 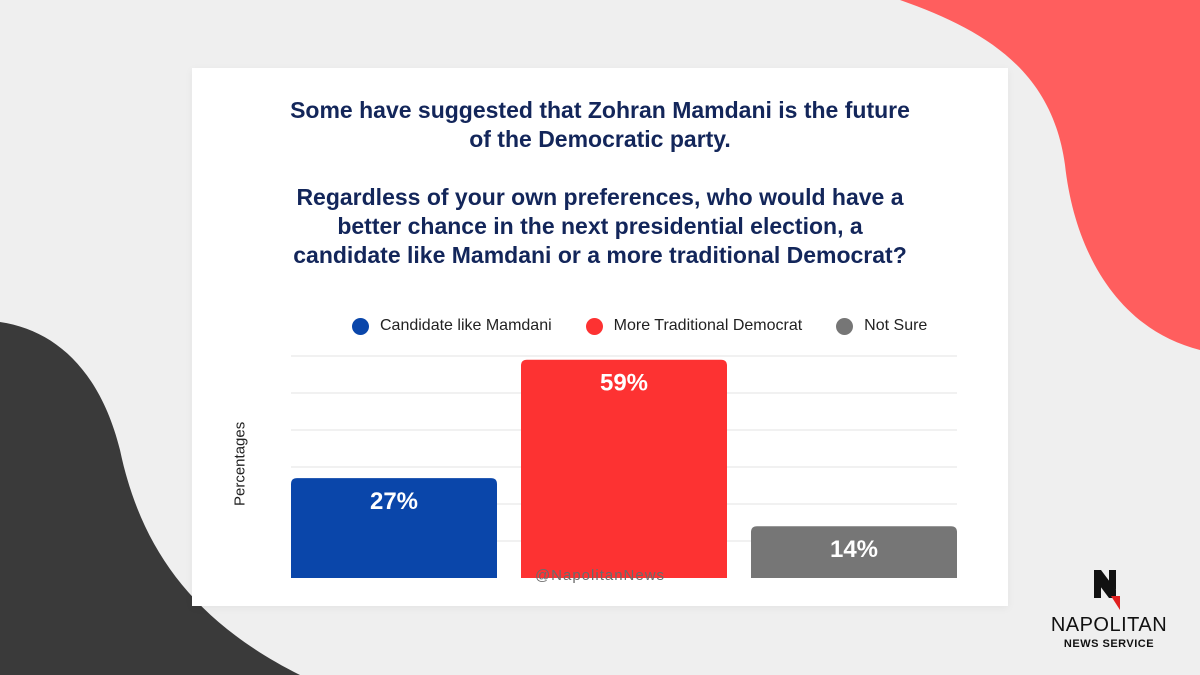 I want to click on bar-candidate-like-mamdani, so click(x=394, y=528).